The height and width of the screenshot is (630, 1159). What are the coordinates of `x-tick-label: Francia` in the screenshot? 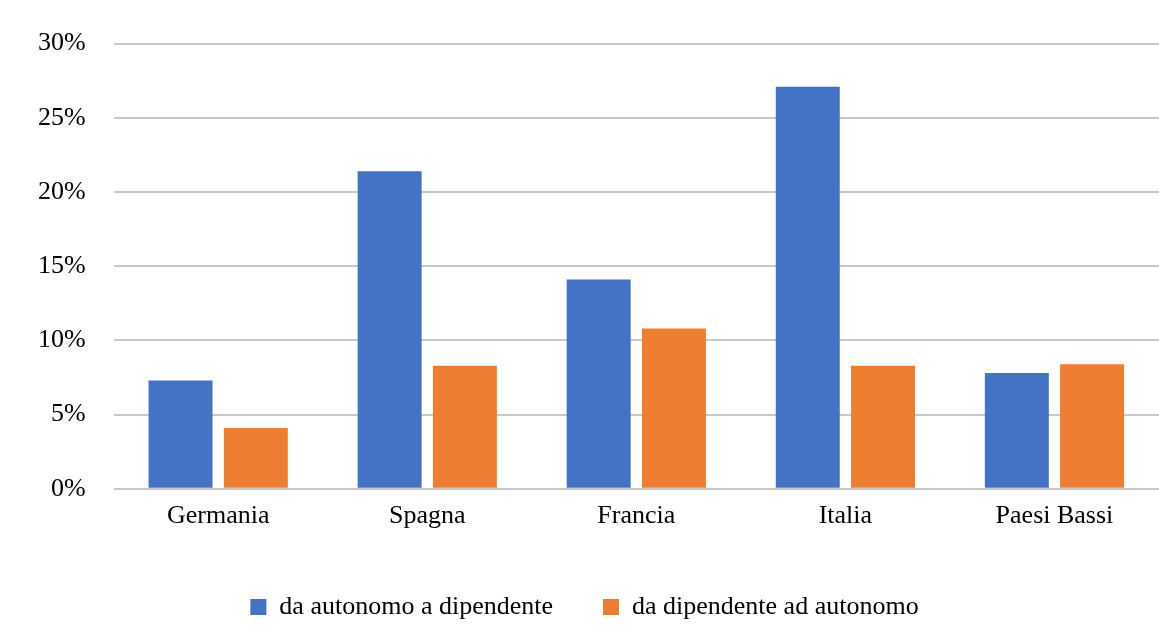 It's located at (636, 515).